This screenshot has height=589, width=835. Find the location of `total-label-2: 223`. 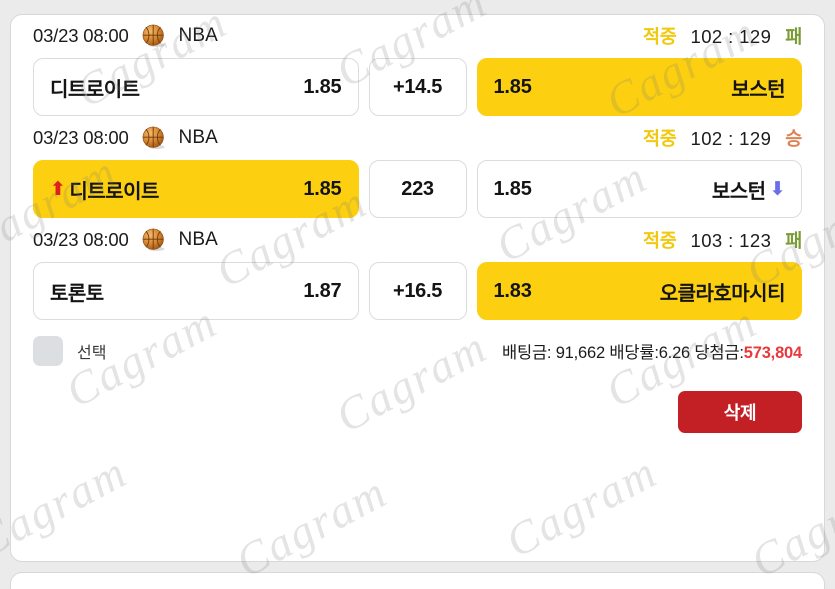

total-label-2: 223 is located at coordinates (417, 188).